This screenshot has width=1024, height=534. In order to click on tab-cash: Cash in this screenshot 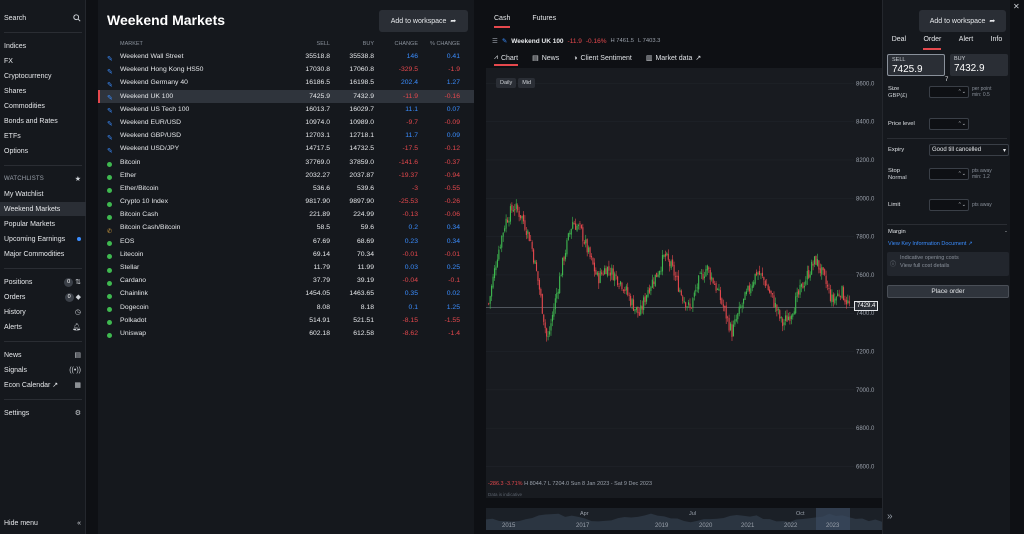, I will do `click(498, 20)`.